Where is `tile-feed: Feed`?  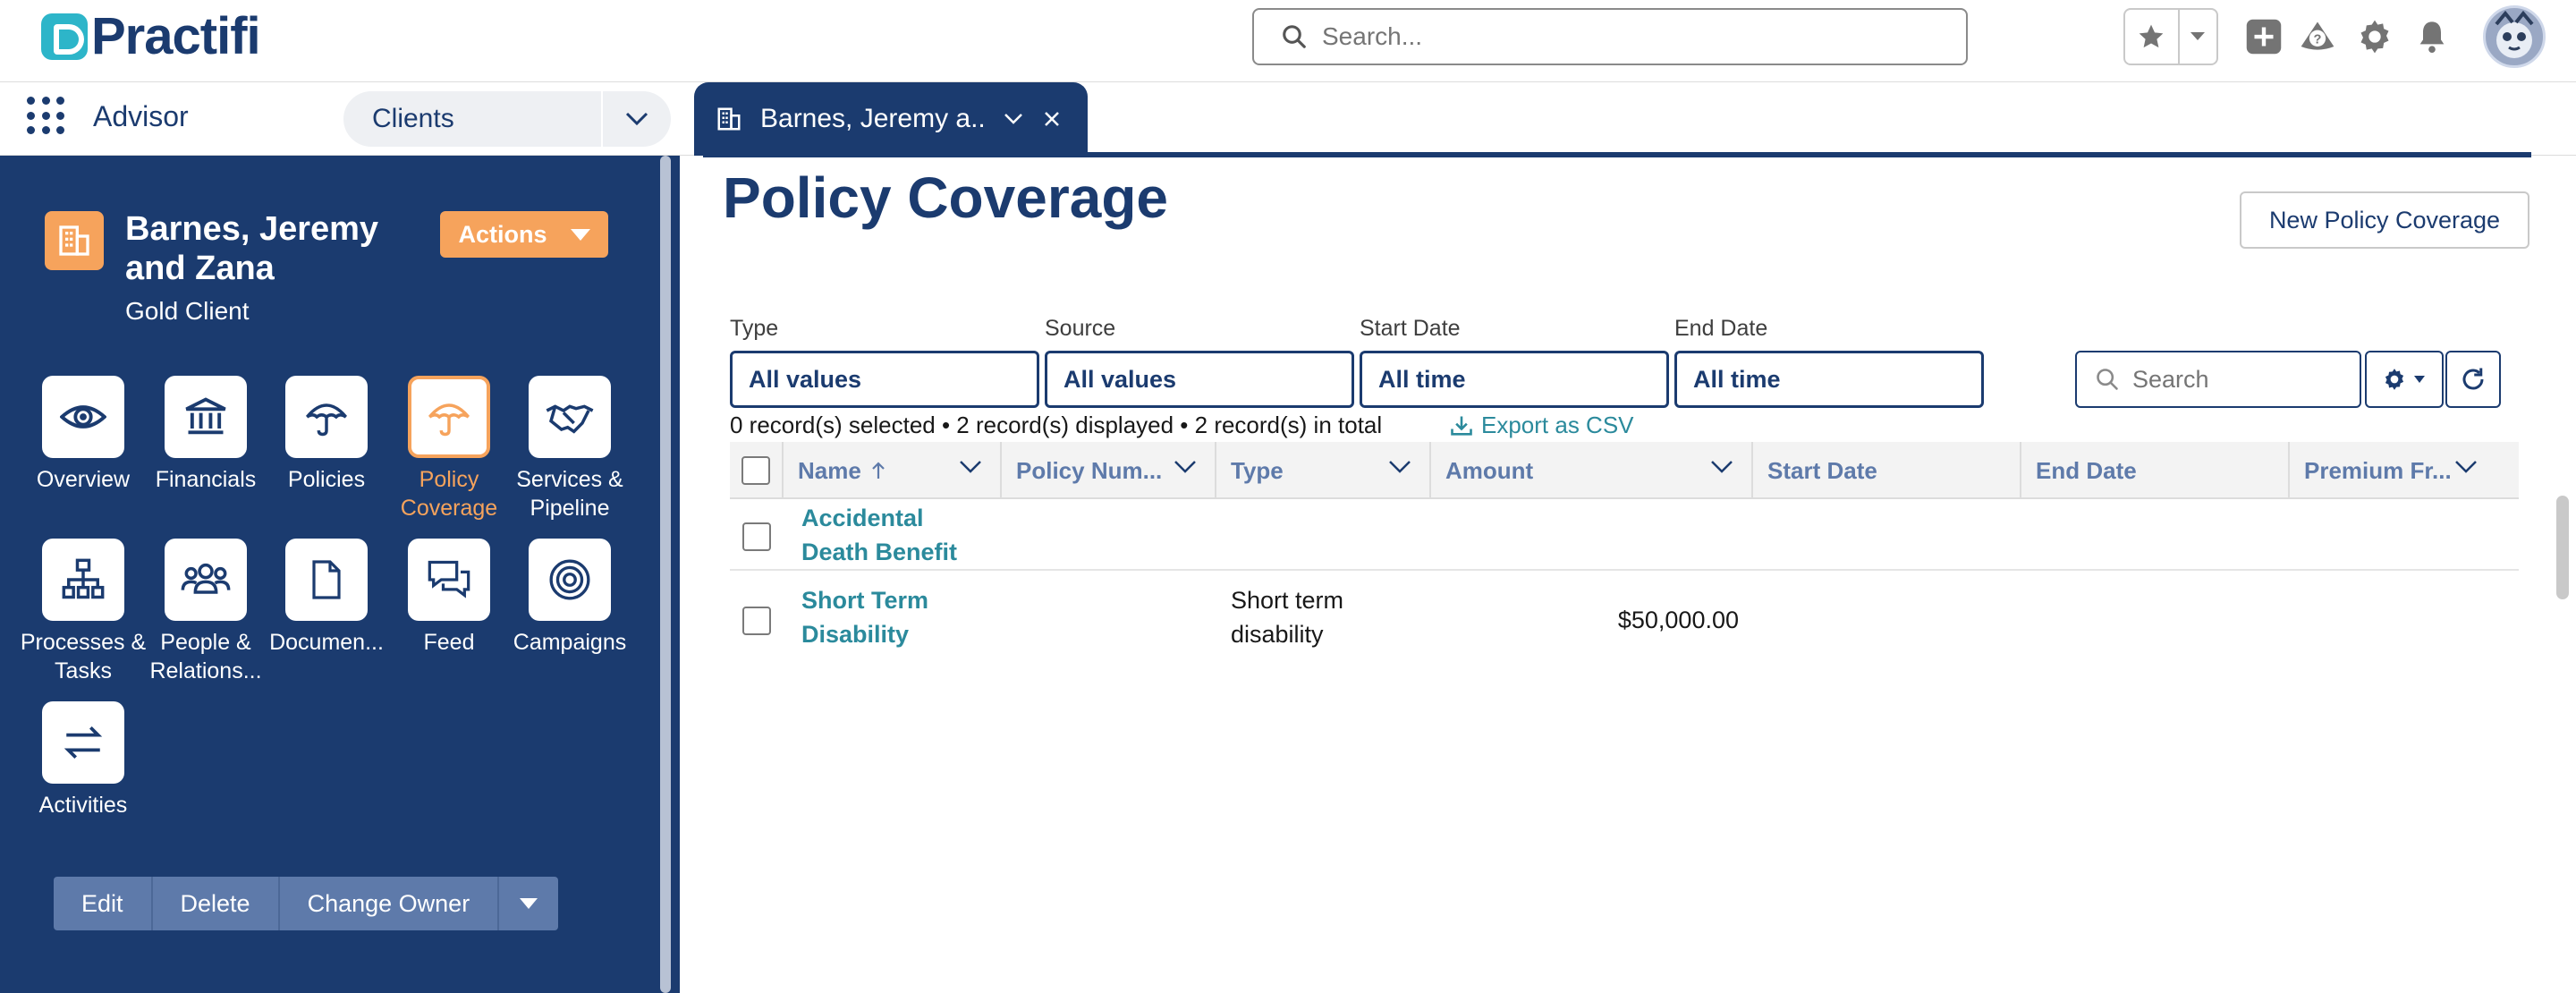
tile-feed: Feed is located at coordinates (449, 598).